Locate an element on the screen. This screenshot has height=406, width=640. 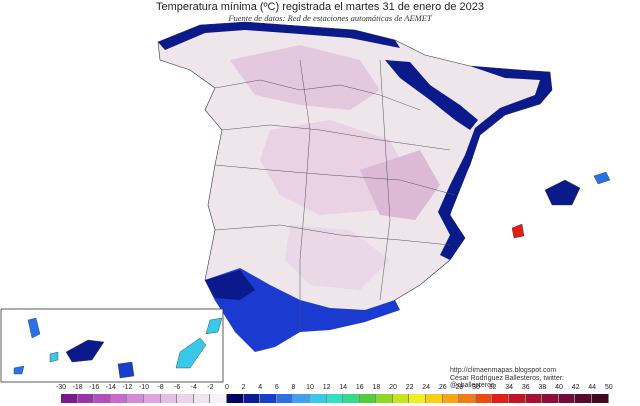
legend-tick-label: 14 is located at coordinates (343, 387).